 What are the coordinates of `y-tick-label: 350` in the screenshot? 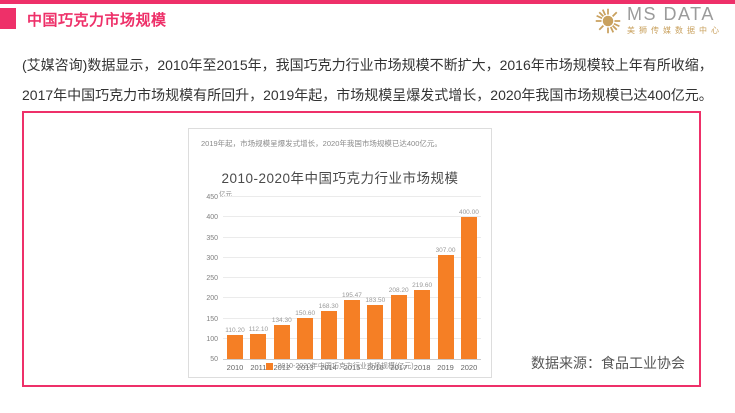 It's located at (212, 238).